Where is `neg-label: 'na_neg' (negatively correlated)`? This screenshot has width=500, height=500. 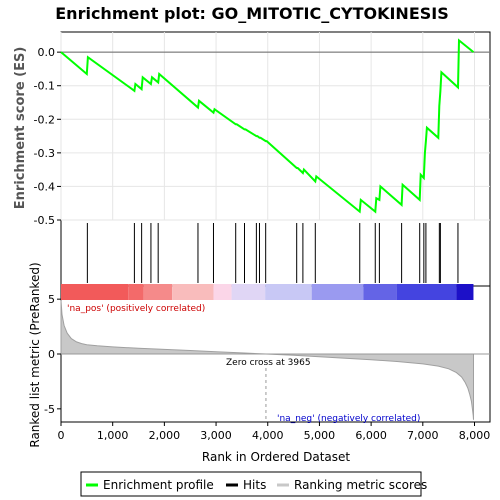 neg-label: 'na_neg' (negatively correlated) is located at coordinates (348, 419).